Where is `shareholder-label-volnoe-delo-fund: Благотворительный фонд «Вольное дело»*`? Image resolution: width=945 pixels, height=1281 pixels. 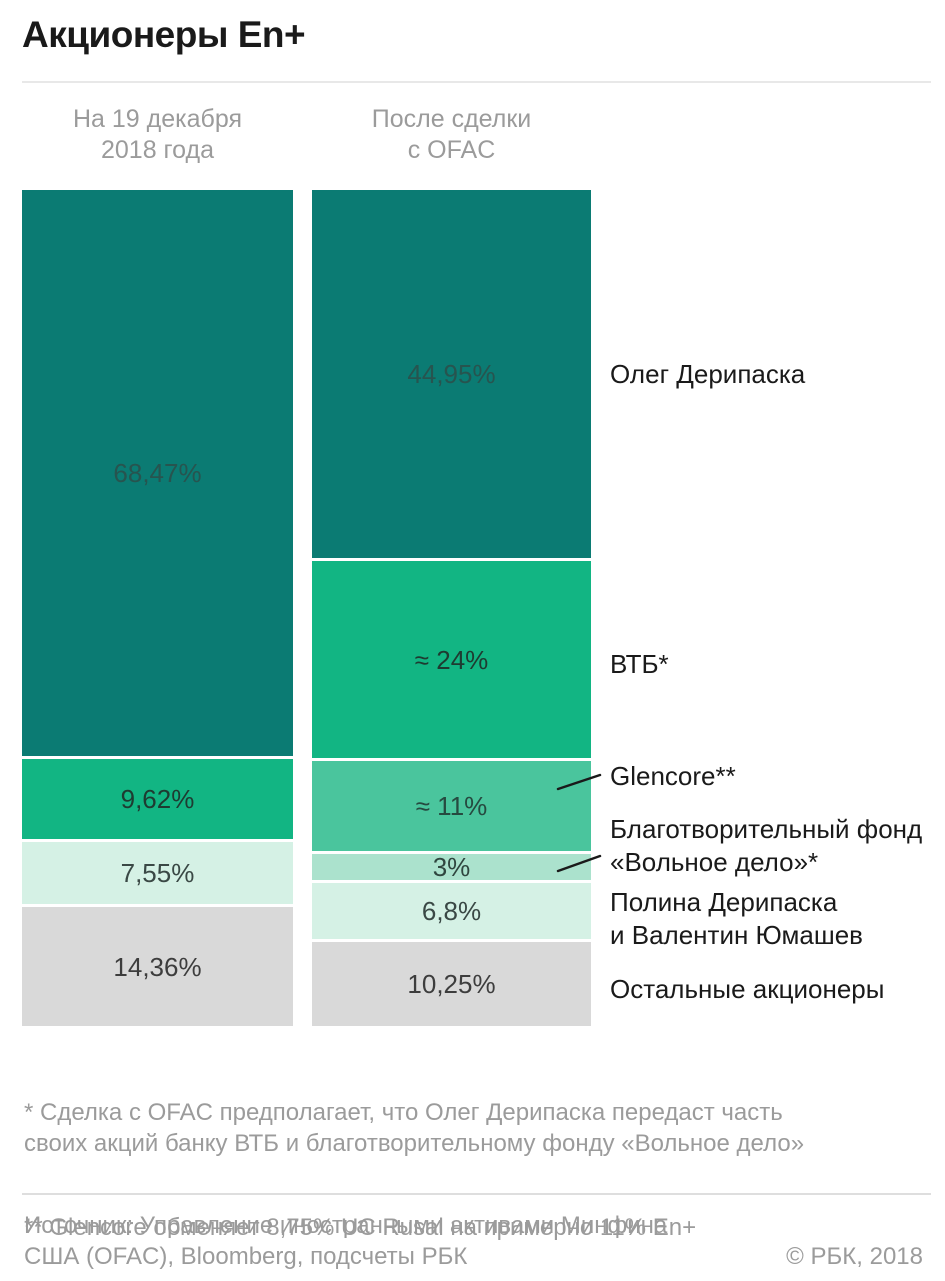 shareholder-label-volnoe-delo-fund: Благотворительный фонд «Вольное дело»* is located at coordinates (766, 845).